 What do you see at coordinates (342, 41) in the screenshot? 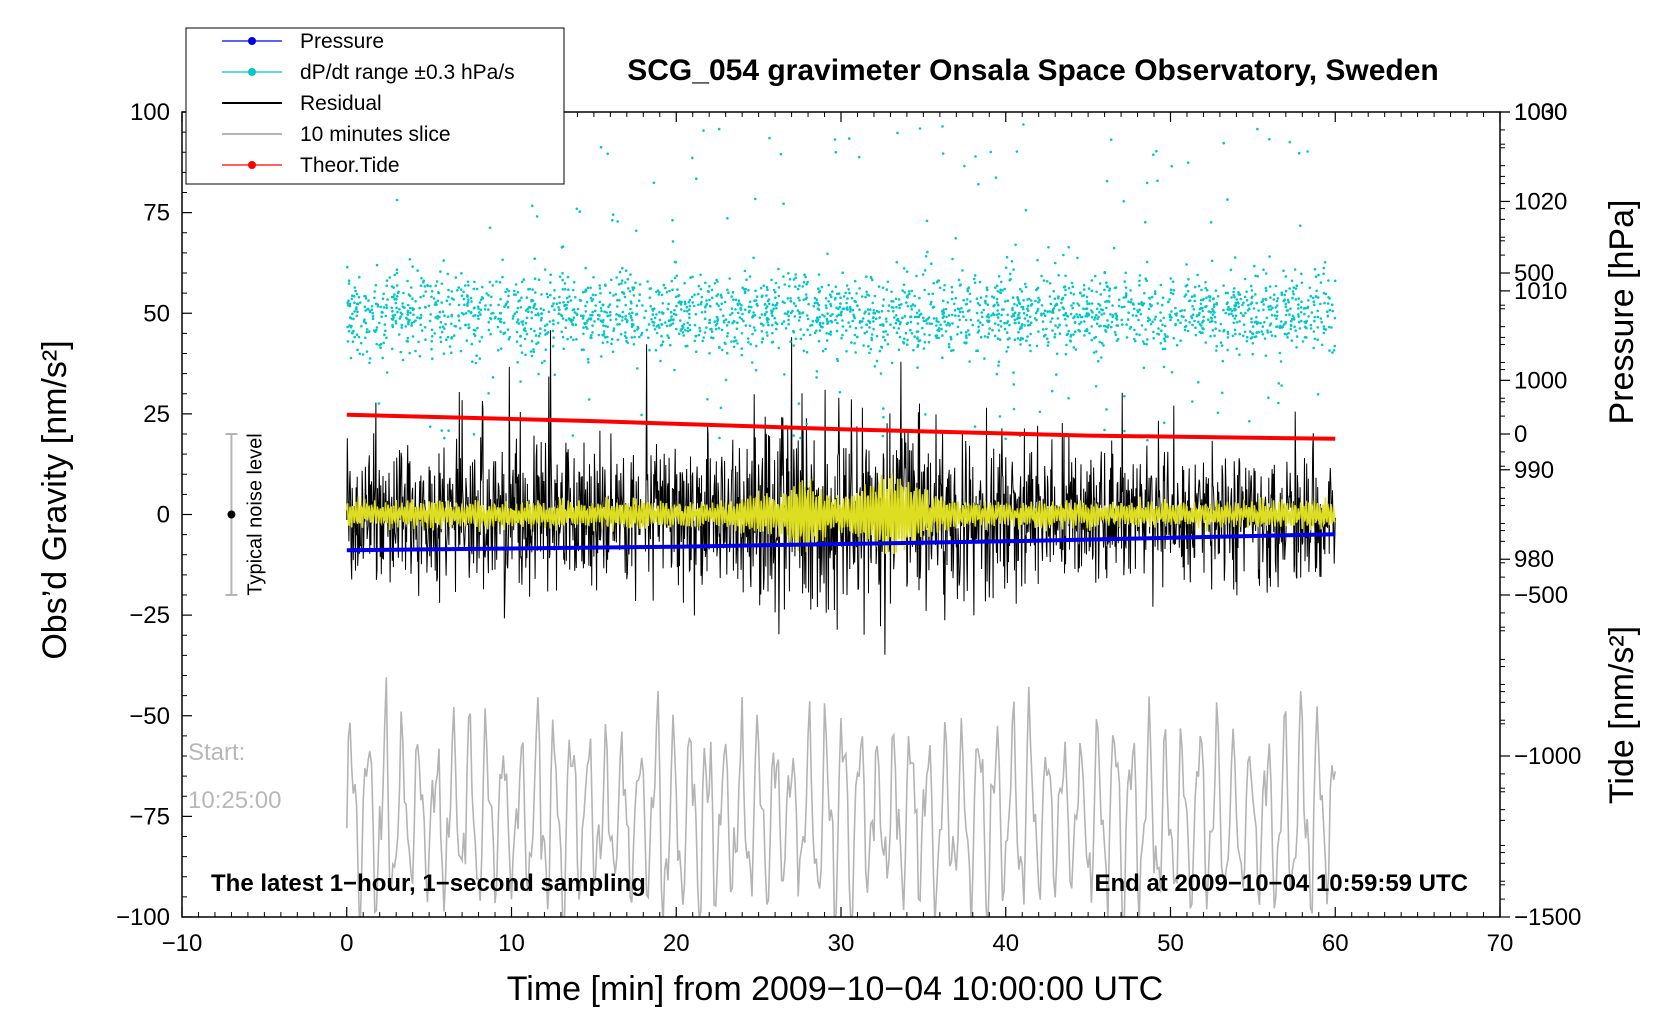
I see `legend-label: Pressure` at bounding box center [342, 41].